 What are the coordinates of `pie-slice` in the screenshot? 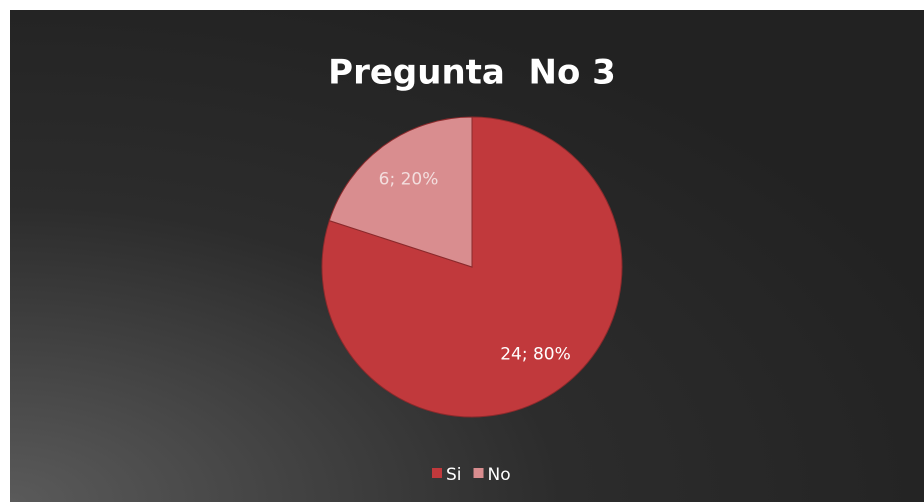 It's located at (400, 192).